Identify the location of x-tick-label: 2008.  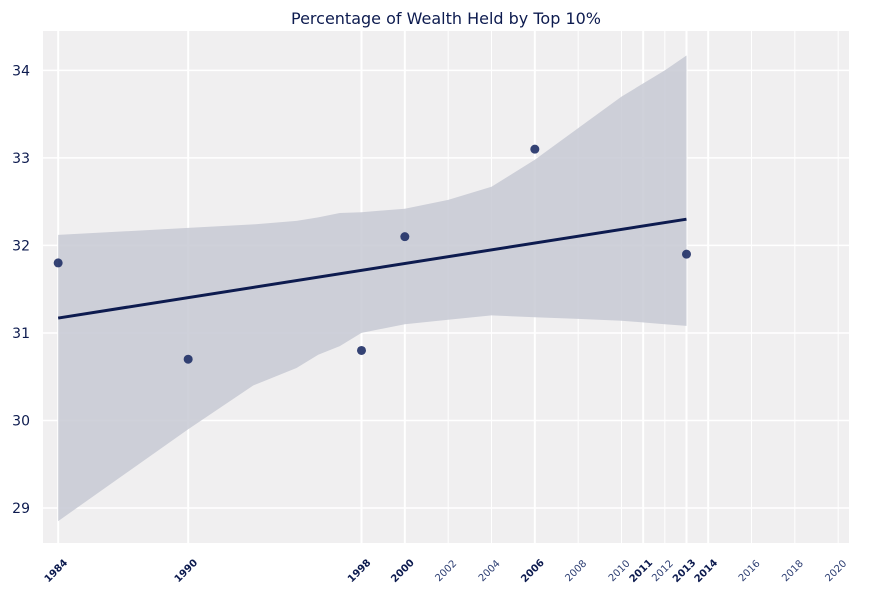
(577, 571).